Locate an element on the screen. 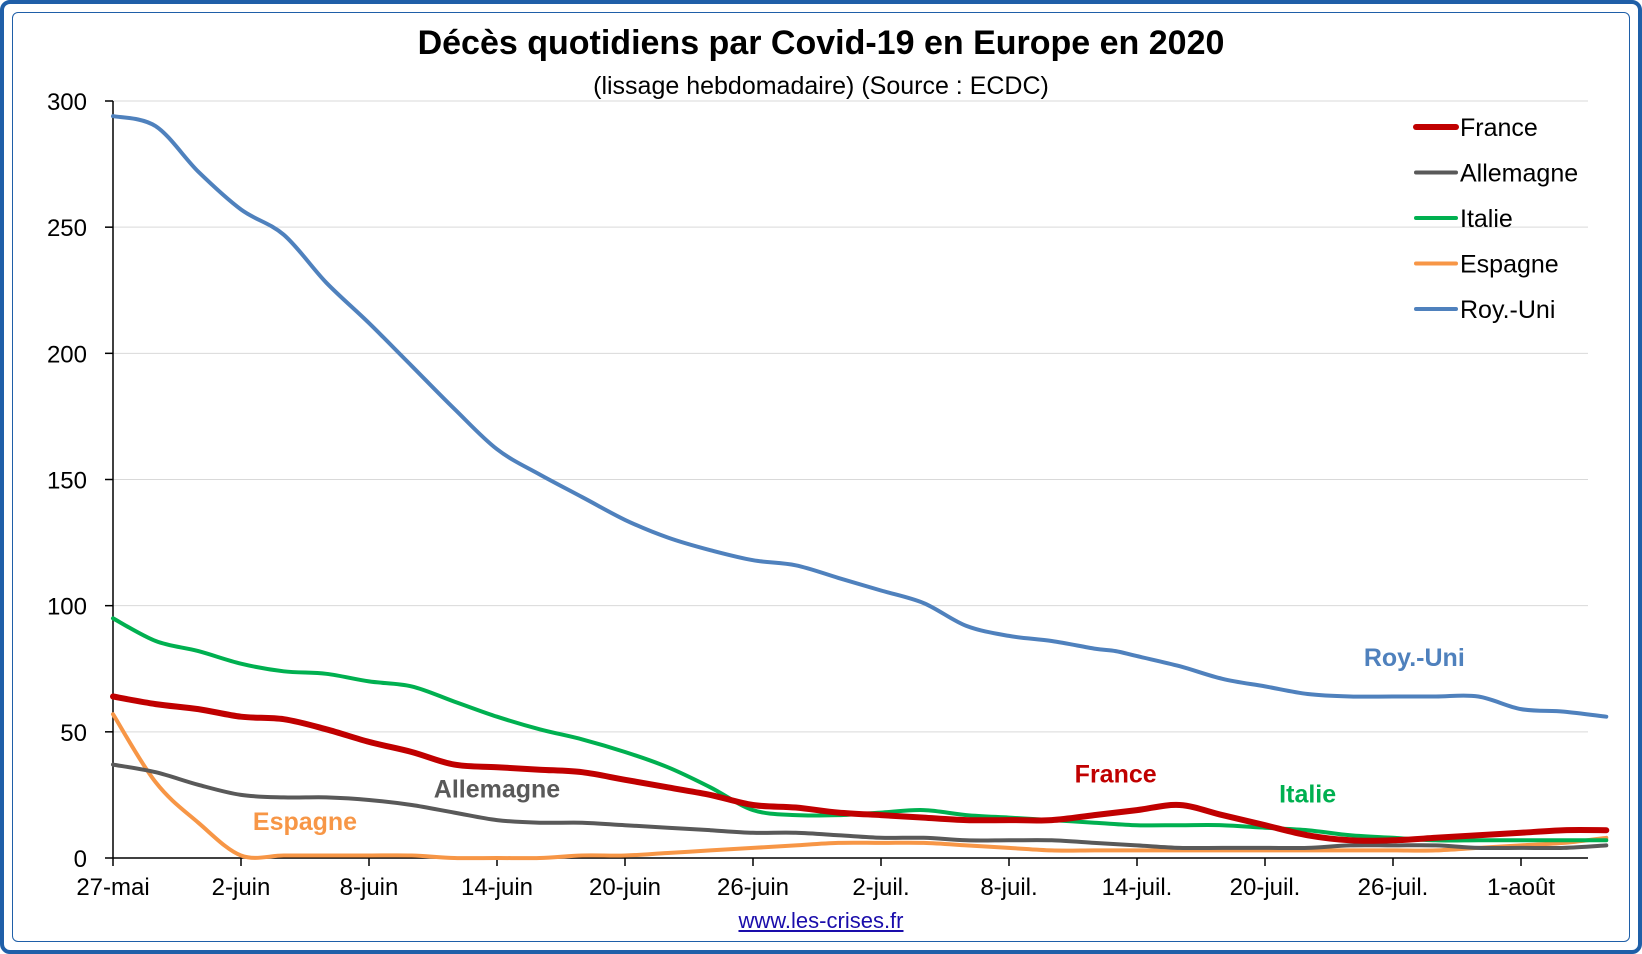 The image size is (1642, 954). x-tick-label-2-juil: 2-juil. is located at coordinates (880, 887).